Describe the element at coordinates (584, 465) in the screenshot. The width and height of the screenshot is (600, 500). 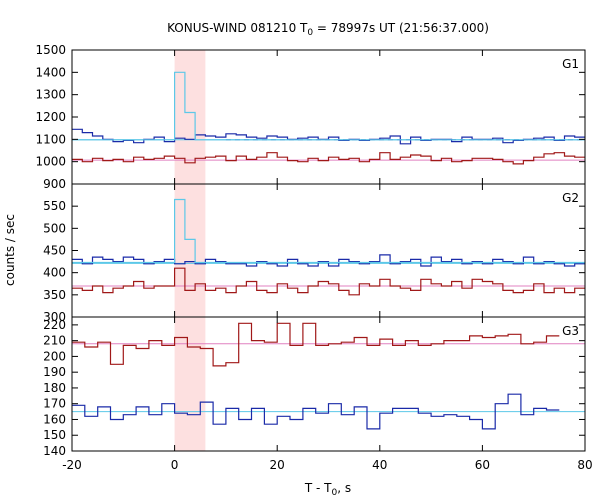
I see `x-tick-label: 80` at that location.